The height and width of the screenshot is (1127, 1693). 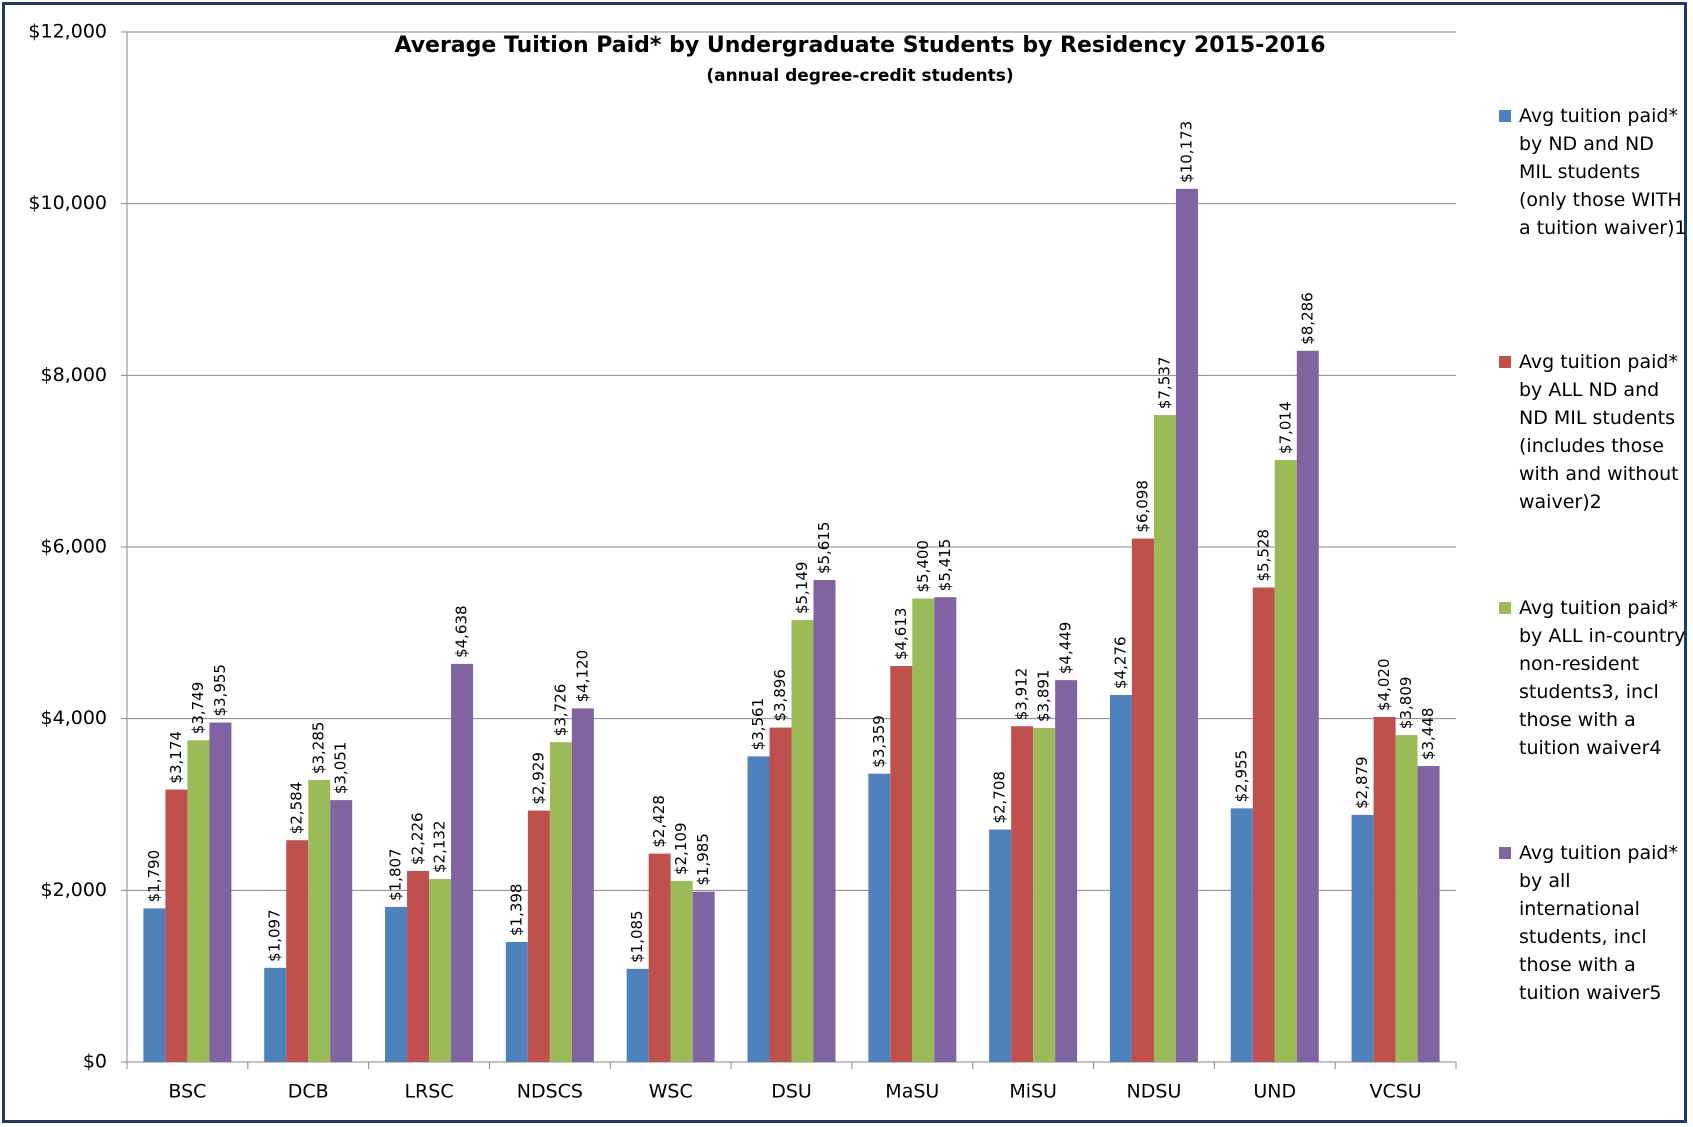 What do you see at coordinates (681, 848) in the screenshot?
I see `value-label: $2,109` at bounding box center [681, 848].